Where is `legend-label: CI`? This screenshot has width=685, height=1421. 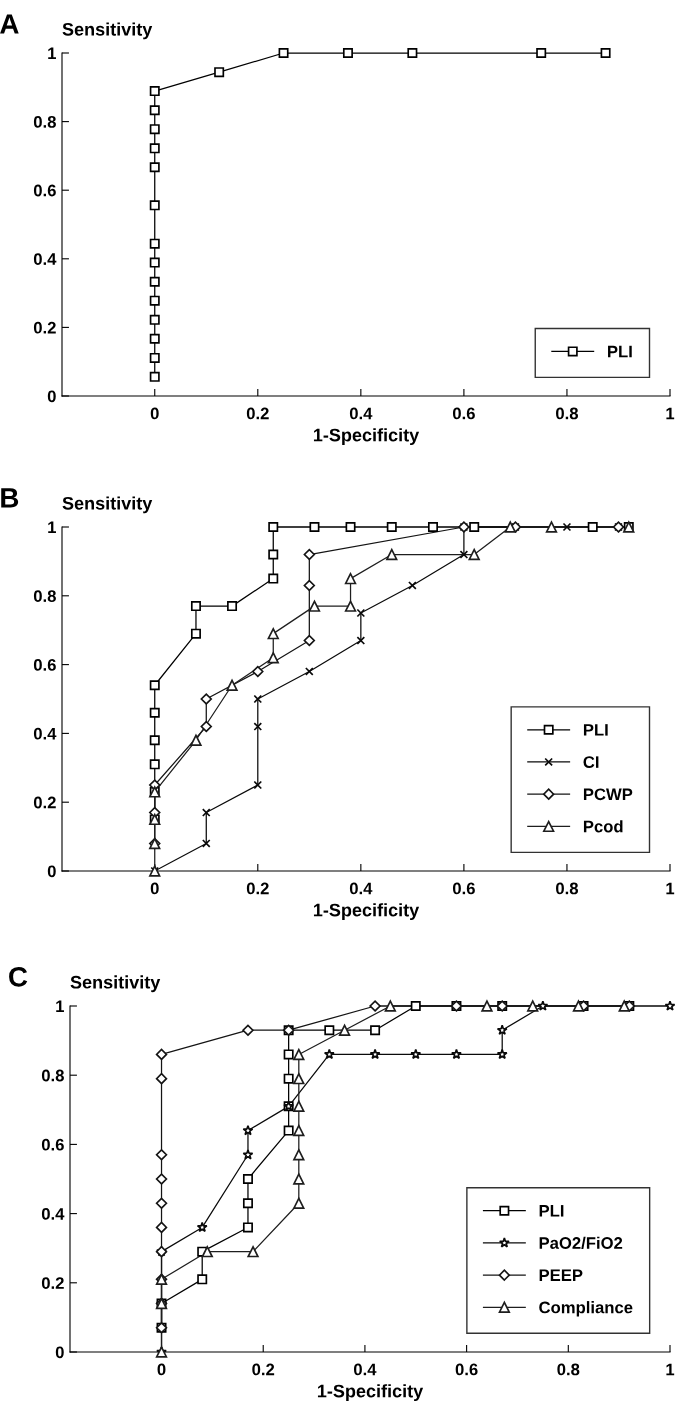 legend-label: CI is located at coordinates (591, 762).